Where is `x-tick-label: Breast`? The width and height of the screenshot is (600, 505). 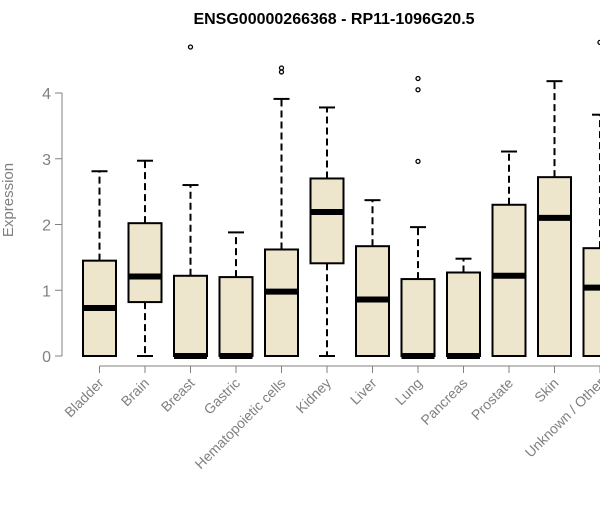 x-tick-label: Breast is located at coordinates (178, 395).